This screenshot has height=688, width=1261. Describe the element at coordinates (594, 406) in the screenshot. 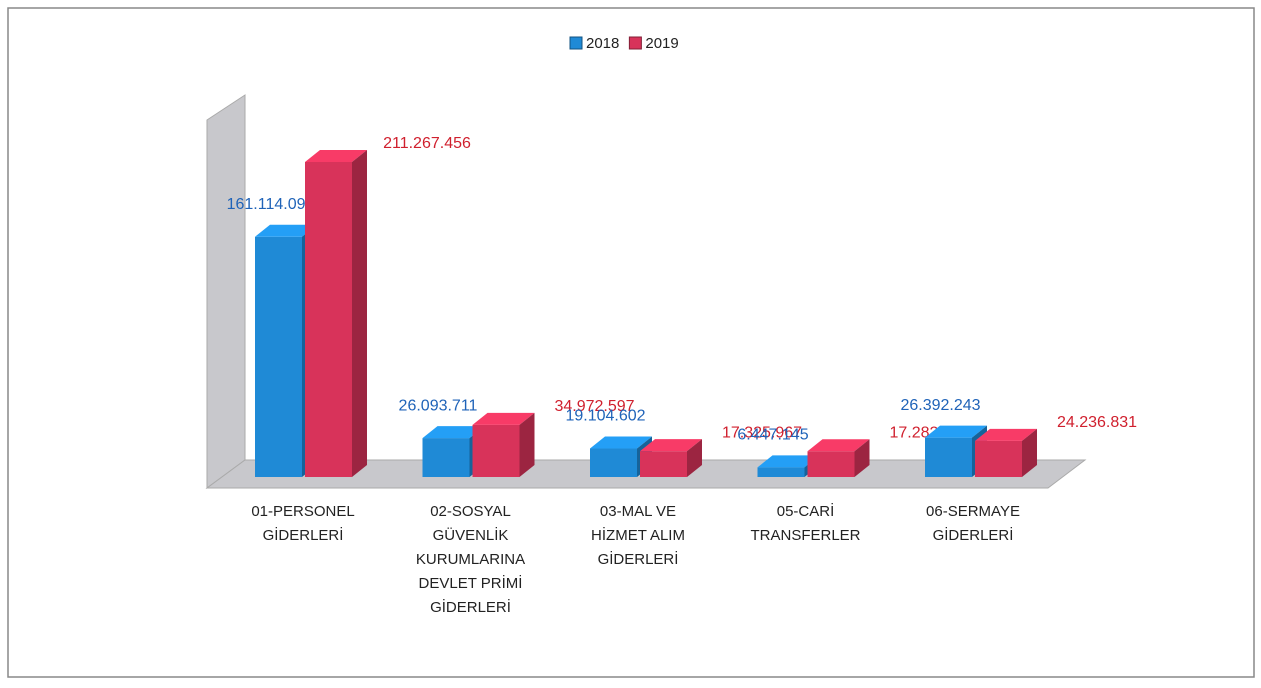

I see `value-label: 34.972.597` at that location.